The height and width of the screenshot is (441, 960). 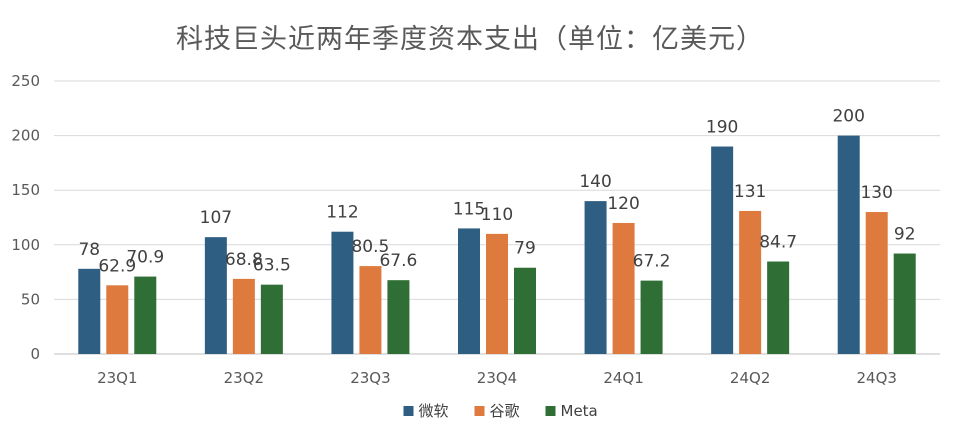 I want to click on data-label: 115, so click(x=469, y=209).